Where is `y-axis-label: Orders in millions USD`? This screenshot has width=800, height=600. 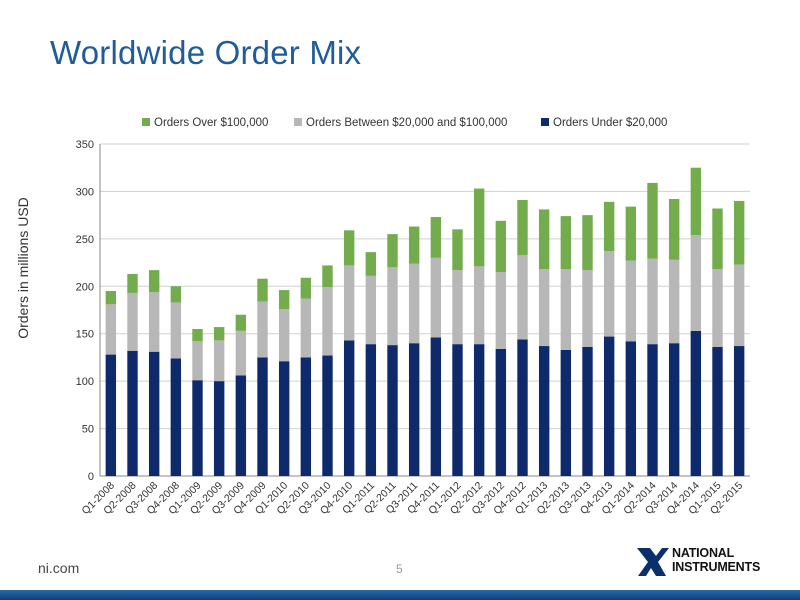
y-axis-label: Orders in millions USD is located at coordinates (23, 268).